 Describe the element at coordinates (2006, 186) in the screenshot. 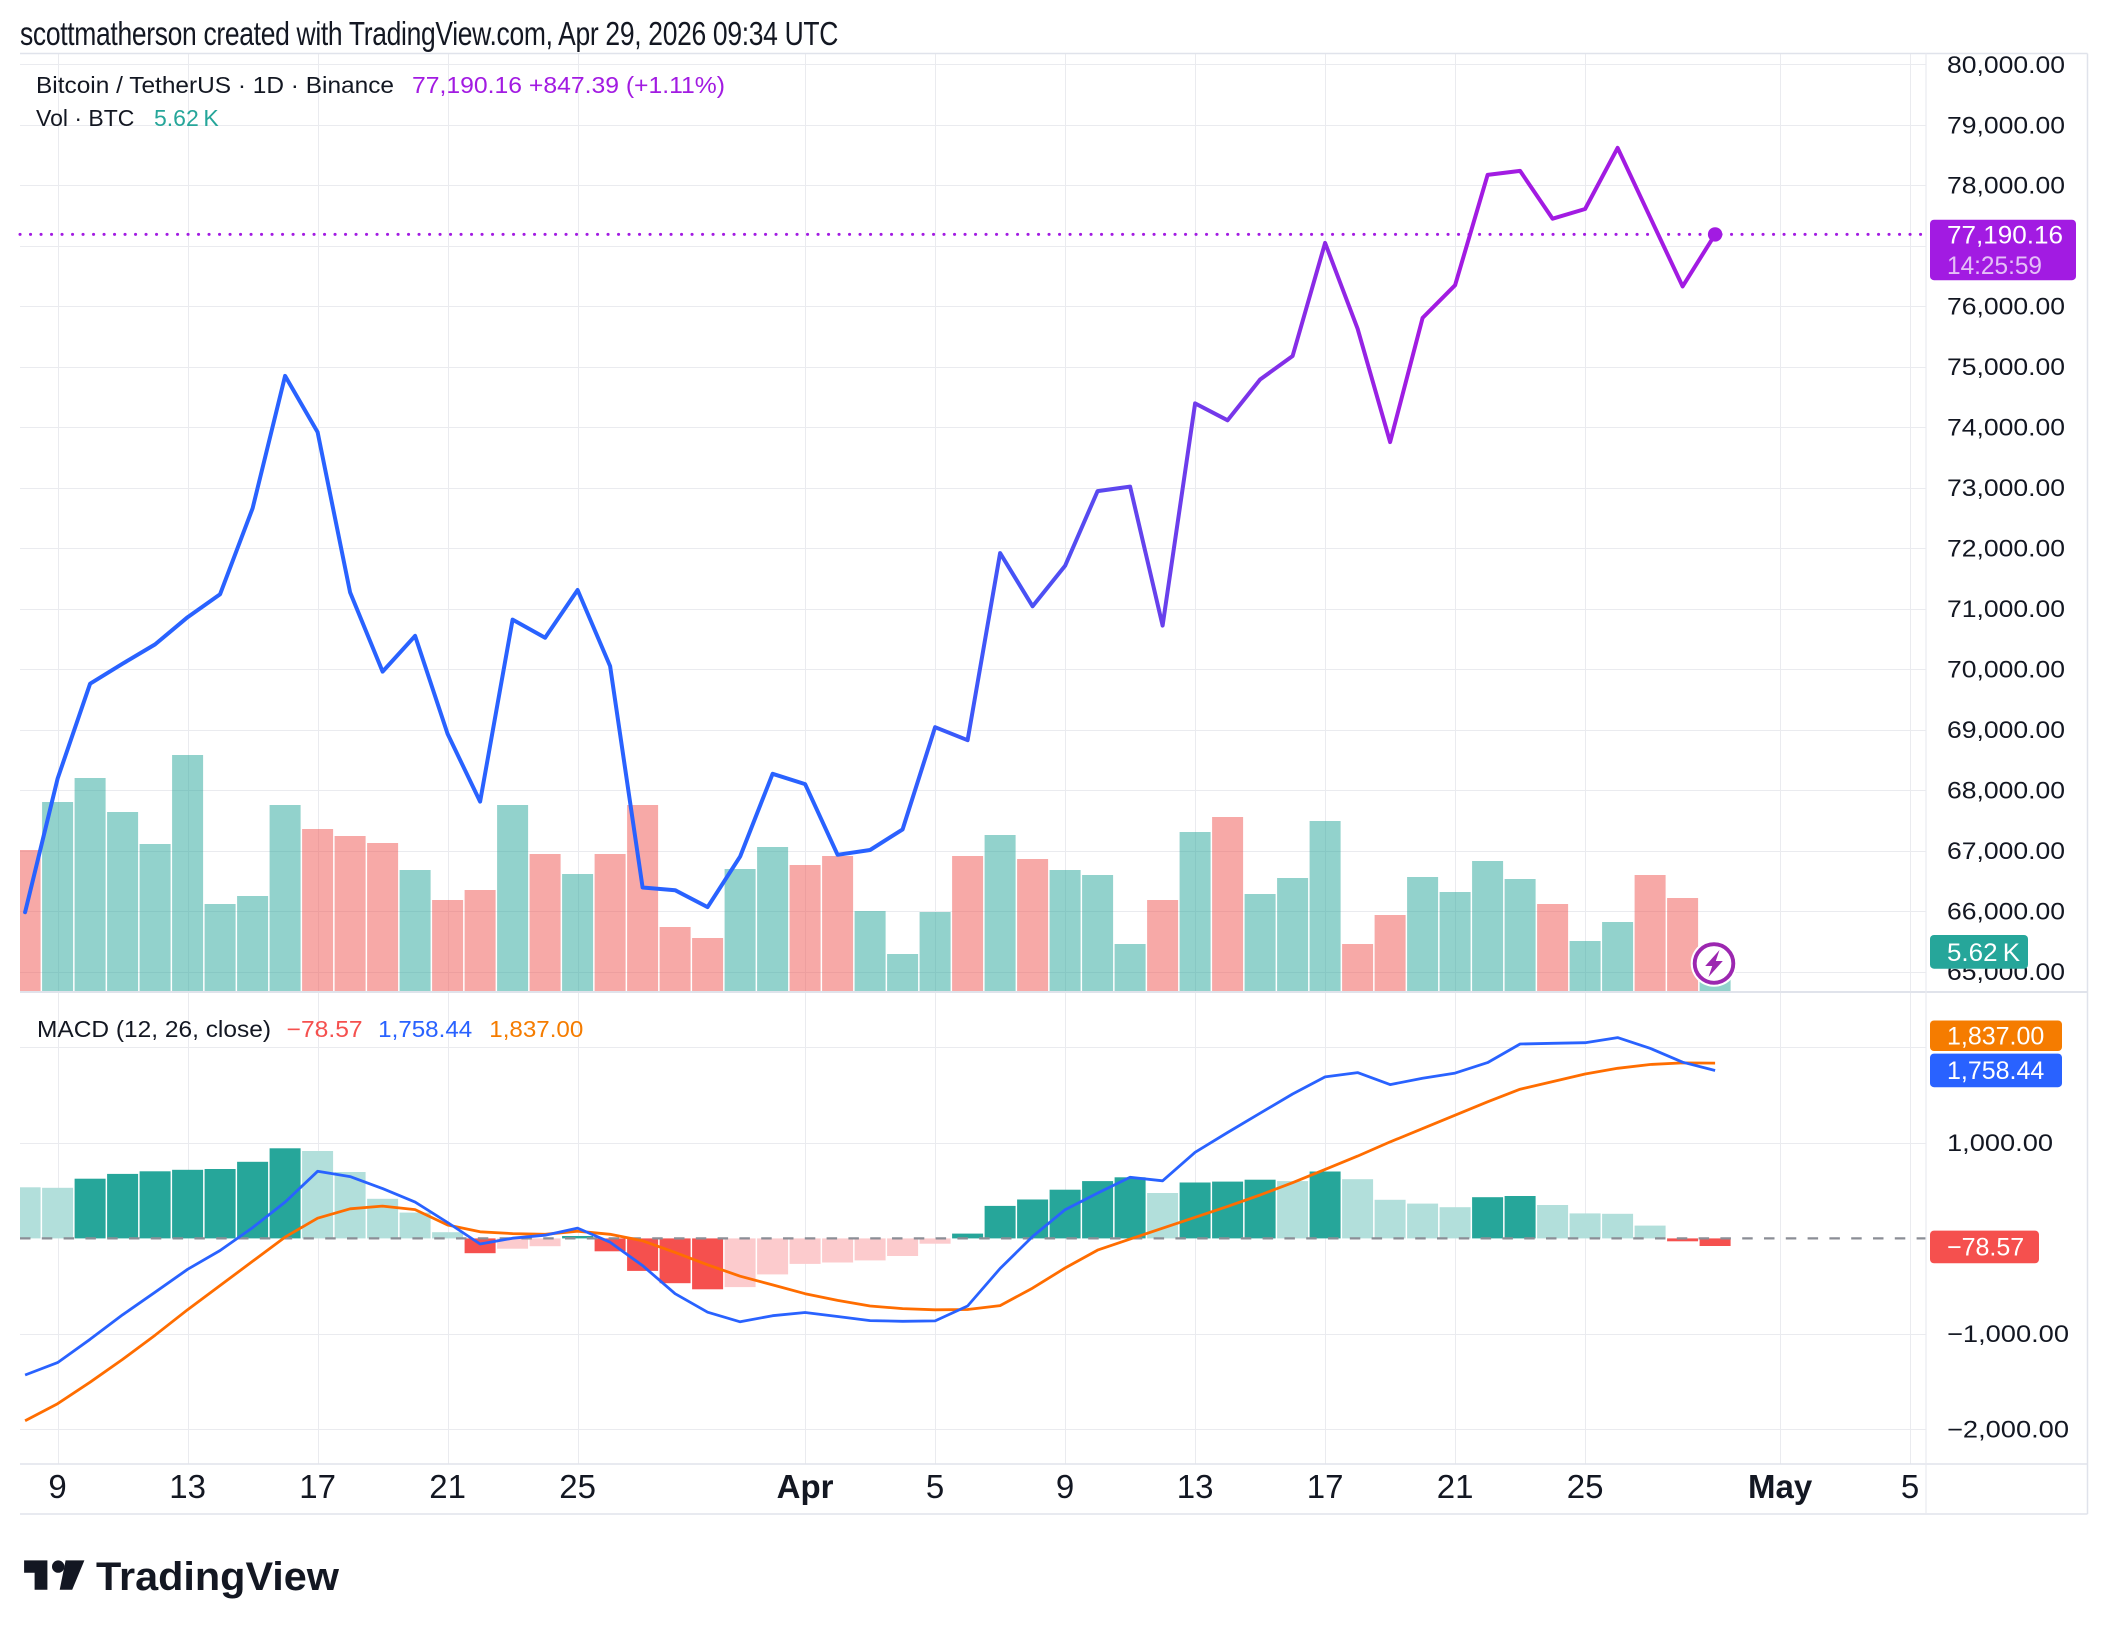

I see `svg-text: 78,000.00` at that location.